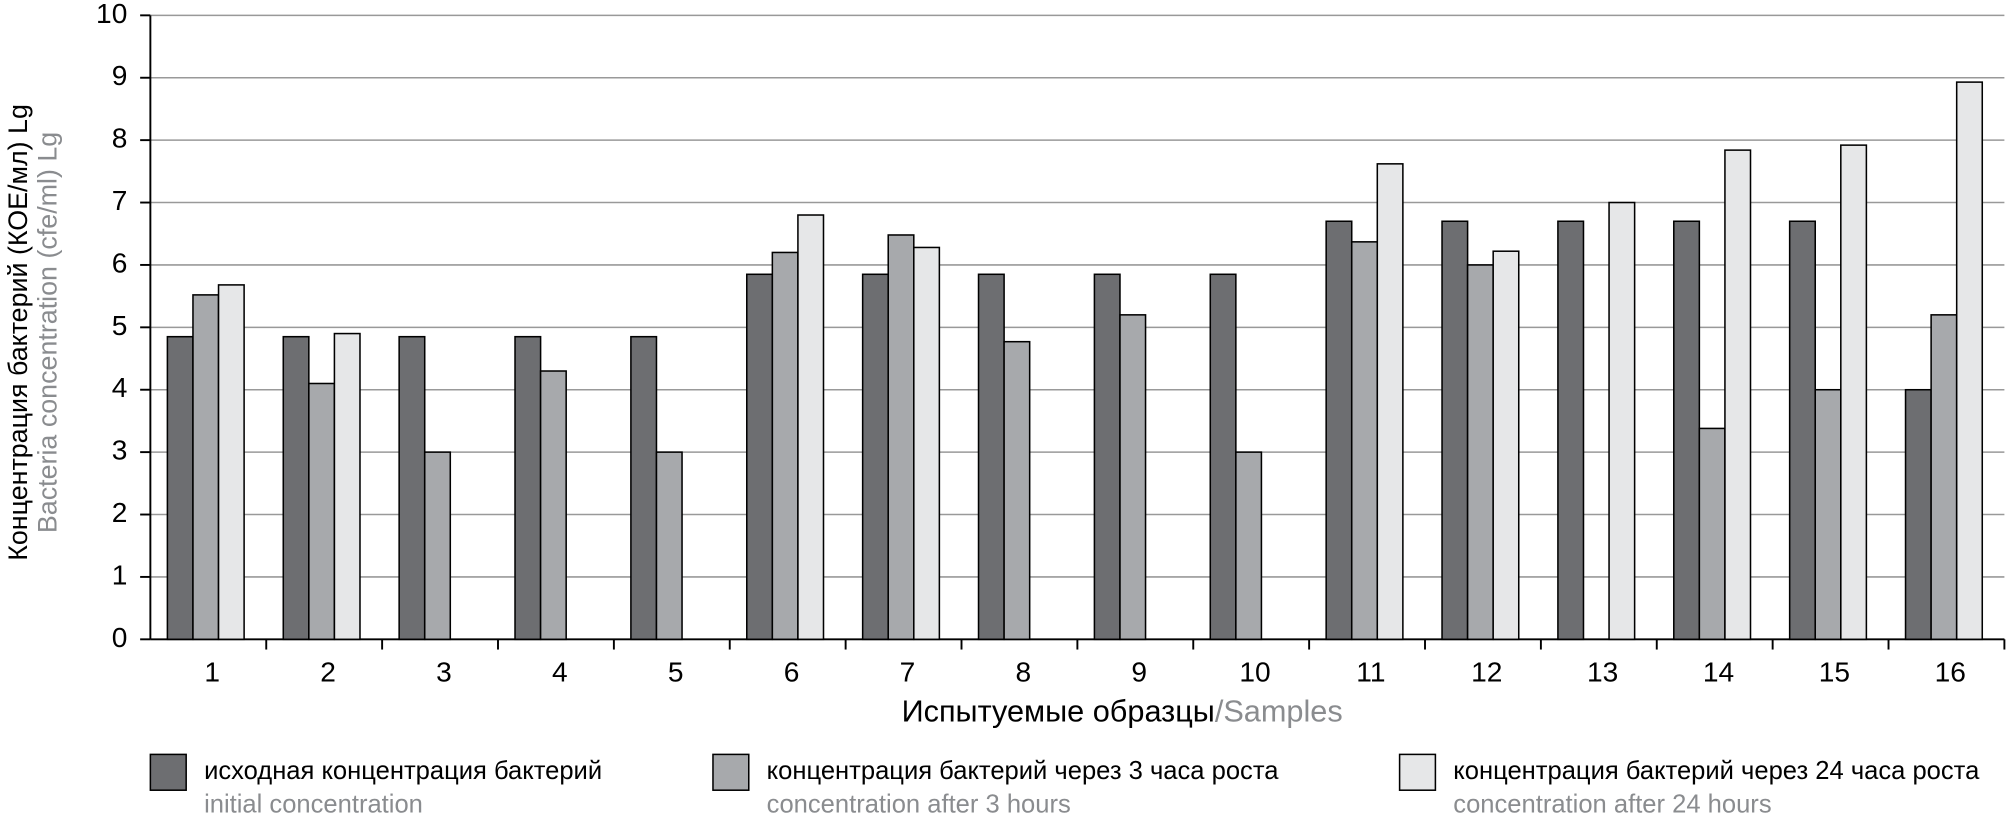  Describe the element at coordinates (1254, 671) in the screenshot. I see `x-tick-label: 10` at that location.